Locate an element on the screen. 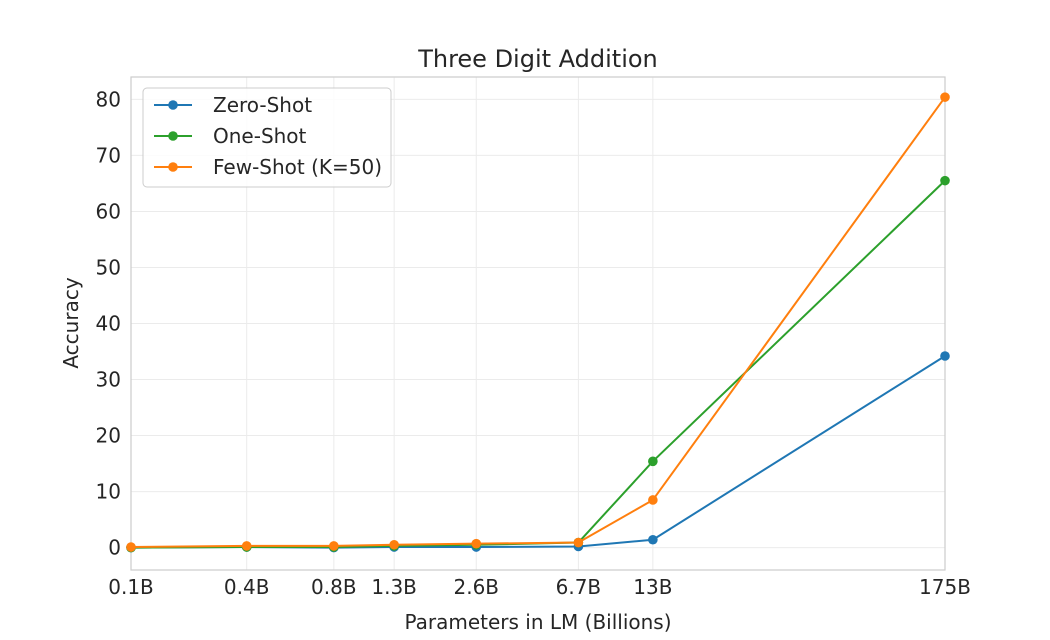 This screenshot has width=1050, height=640. x-tick-label: 0.4B is located at coordinates (247, 587).